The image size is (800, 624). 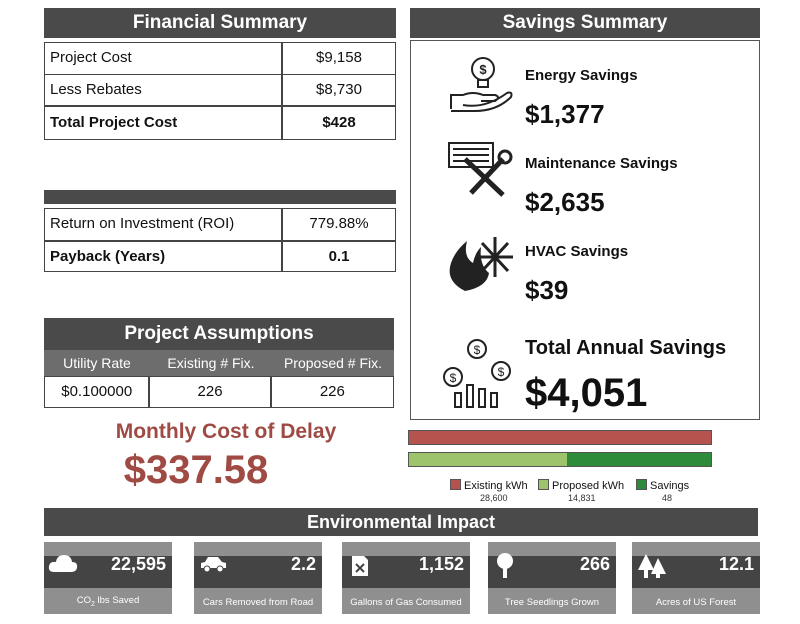 What do you see at coordinates (220, 197) in the screenshot?
I see `roi-header-bar` at bounding box center [220, 197].